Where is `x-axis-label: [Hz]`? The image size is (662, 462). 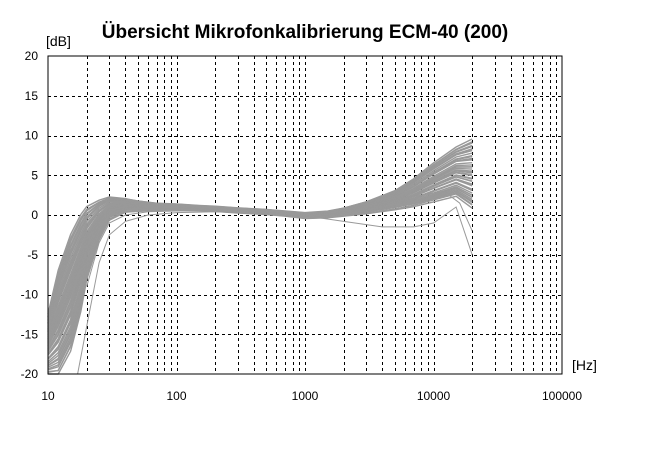
x-axis-label: [Hz] is located at coordinates (584, 365).